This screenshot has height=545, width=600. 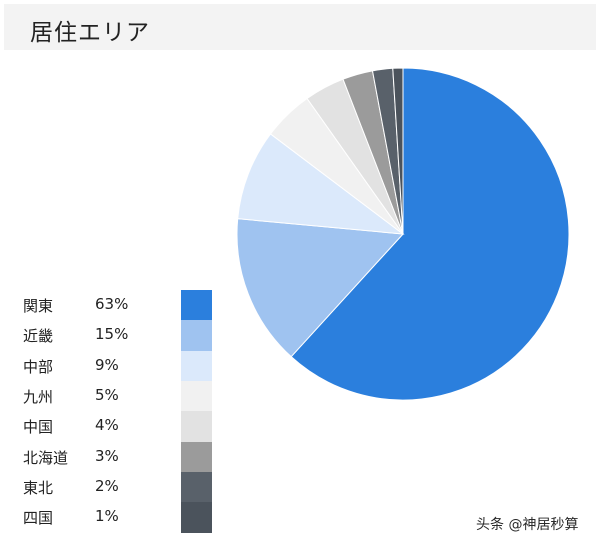 I want to click on legend-value: 63%, so click(x=112, y=304).